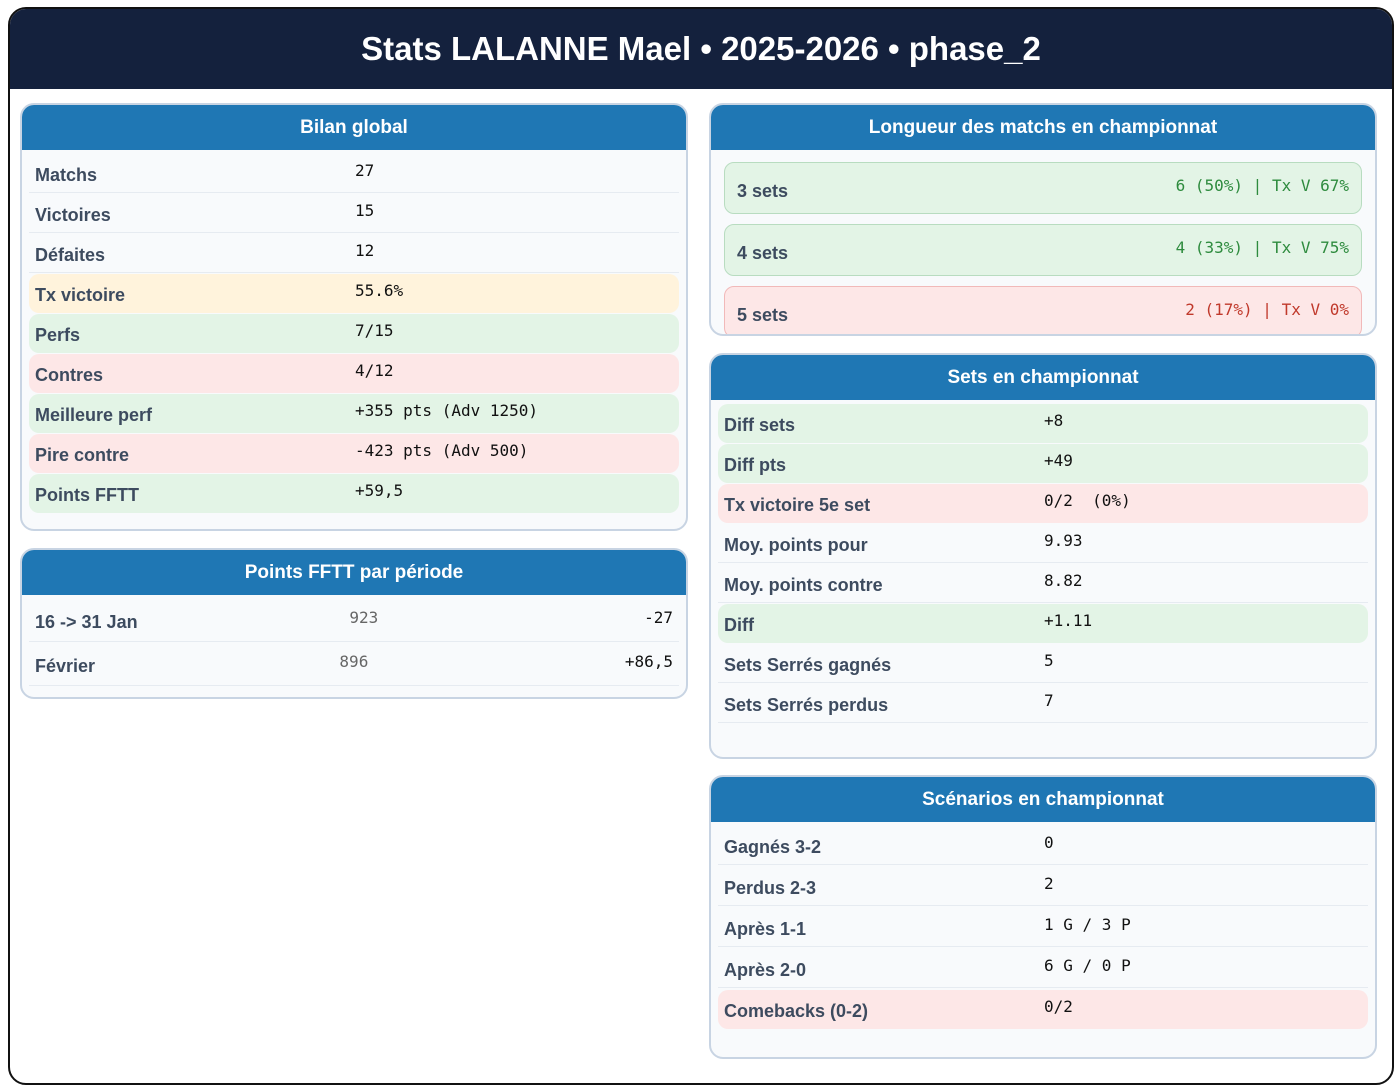 The image size is (1400, 1091). Describe the element at coordinates (1087, 500) in the screenshot. I see `stat-value: 0/2 (0%)` at that location.